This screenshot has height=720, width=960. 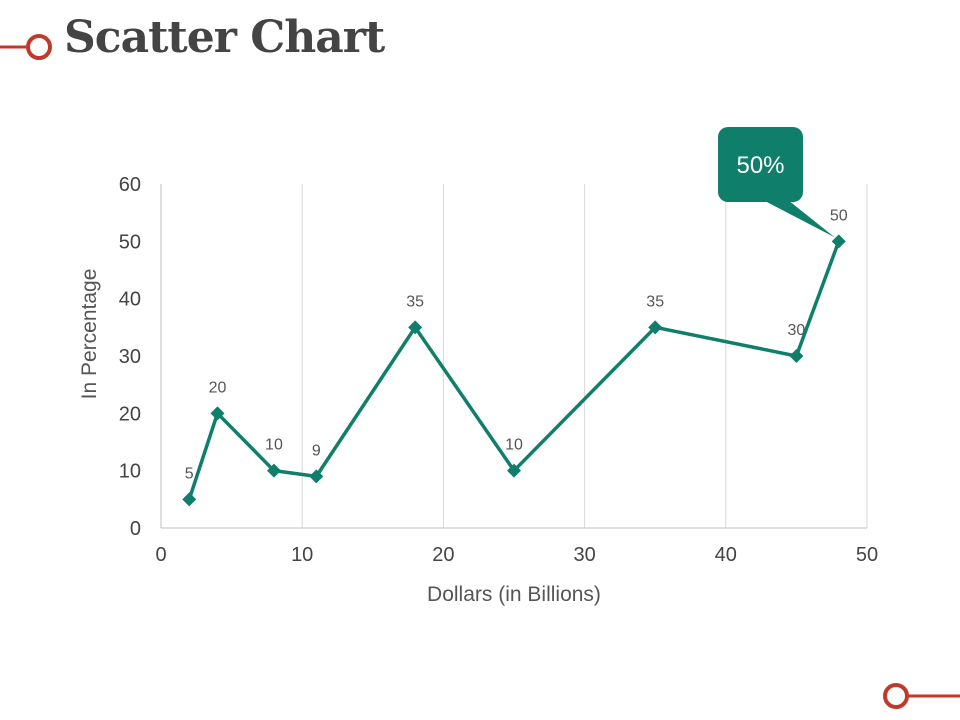 I want to click on y-tick-label: 60, so click(x=130, y=185).